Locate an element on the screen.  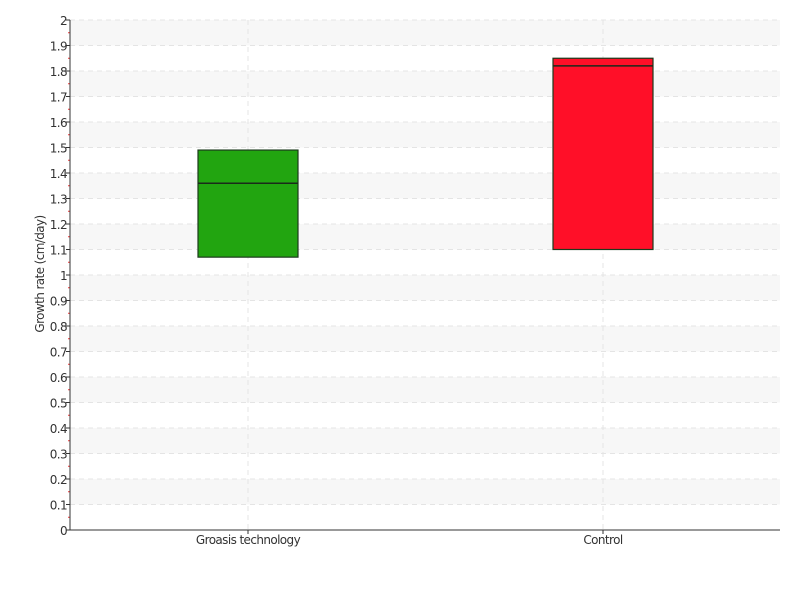
y-tick-label: 0.1 is located at coordinates (58, 506).